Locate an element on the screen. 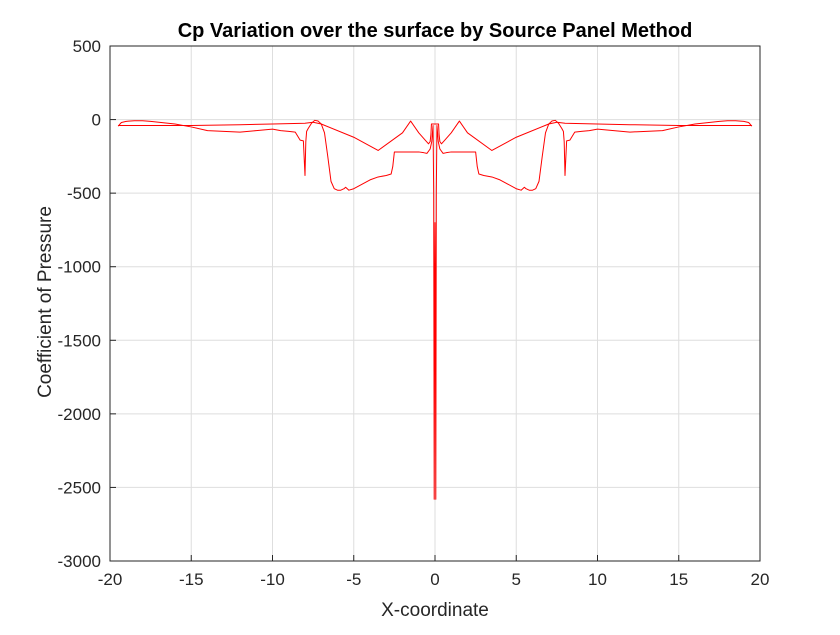  y-tick-label: -1500 is located at coordinates (79, 340).